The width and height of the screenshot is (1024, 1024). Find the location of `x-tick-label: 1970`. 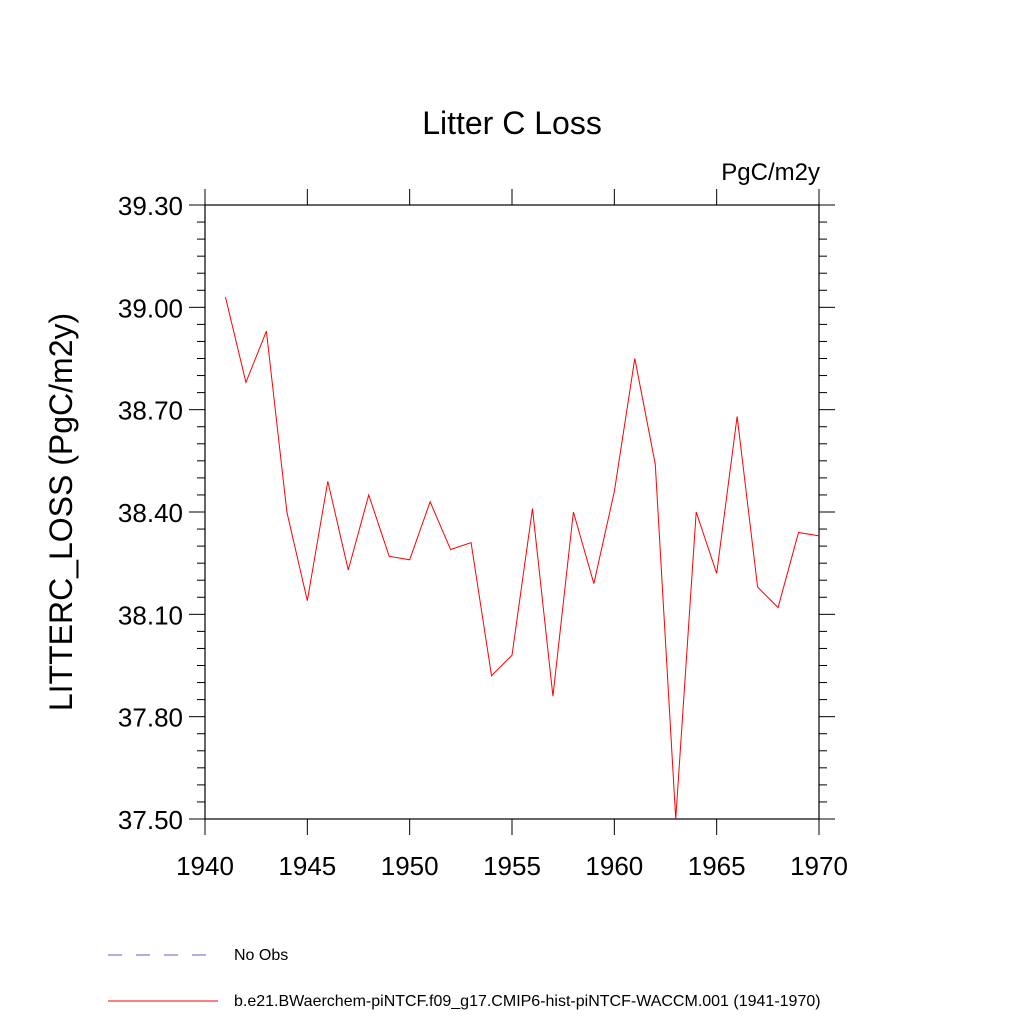

x-tick-label: 1970 is located at coordinates (819, 866).